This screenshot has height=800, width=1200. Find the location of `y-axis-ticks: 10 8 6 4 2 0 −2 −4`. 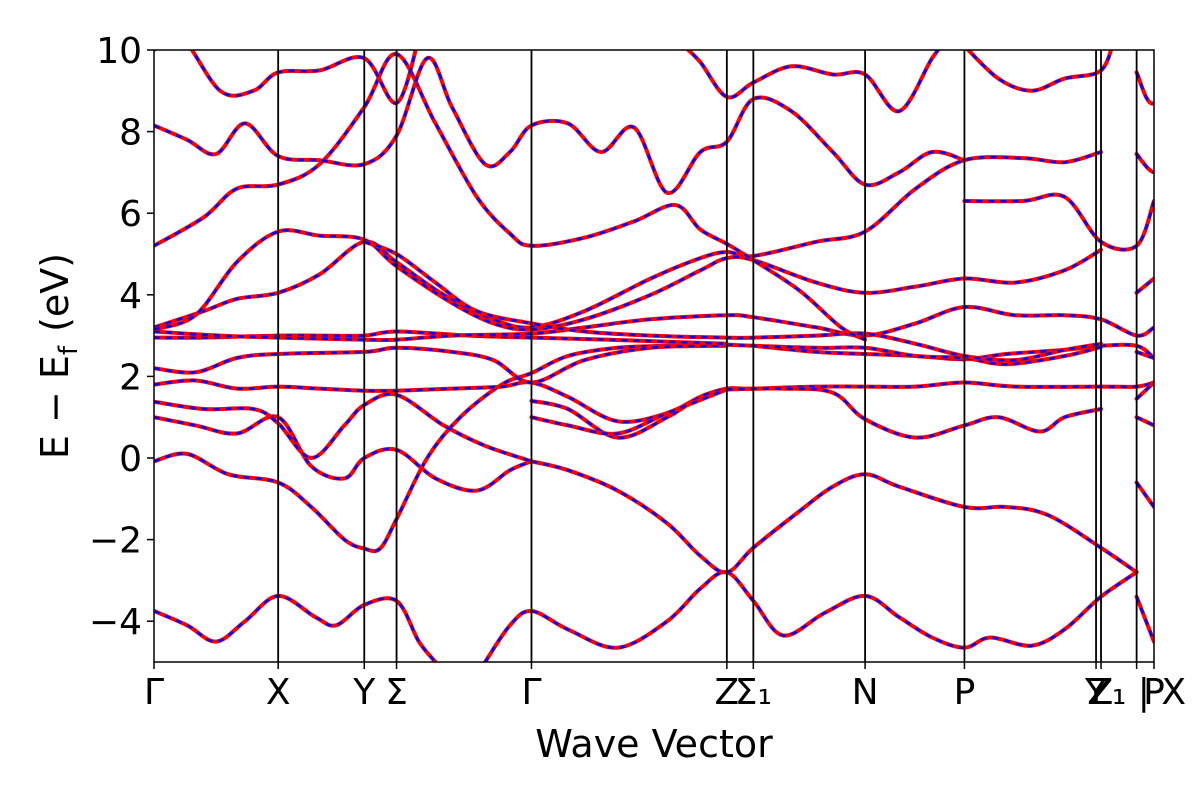

y-axis-ticks: 10 8 6 4 2 0 −2 −4 is located at coordinates (121, 337).